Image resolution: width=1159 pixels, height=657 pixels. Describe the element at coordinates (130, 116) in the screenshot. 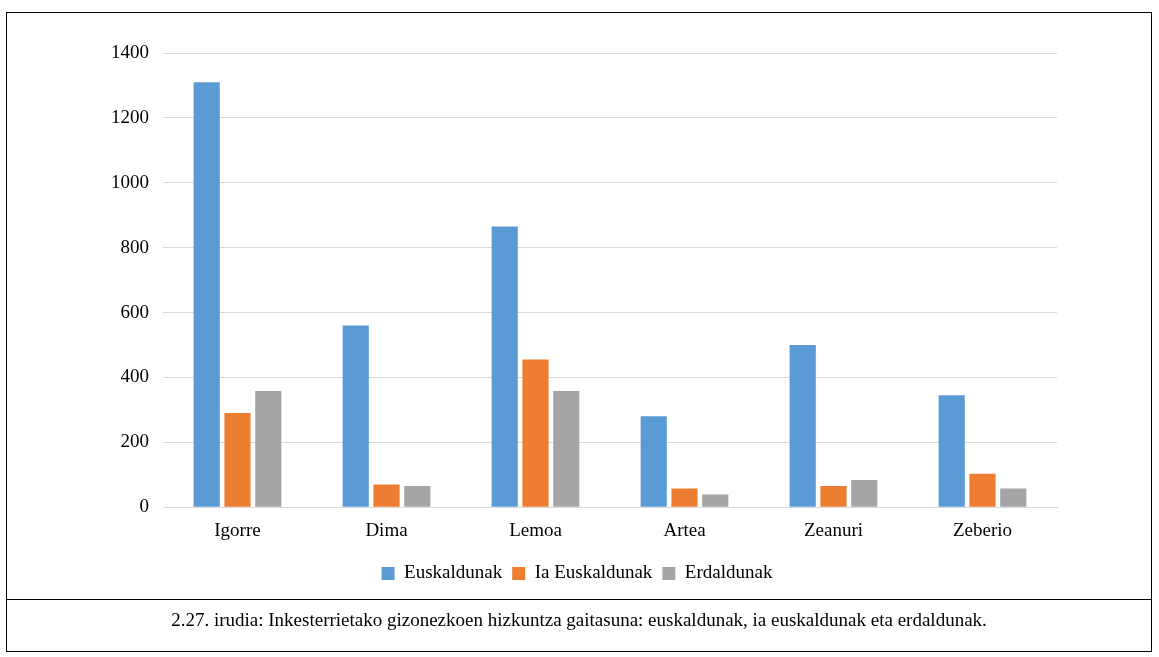

I see `y-tick-label: 1200` at that location.